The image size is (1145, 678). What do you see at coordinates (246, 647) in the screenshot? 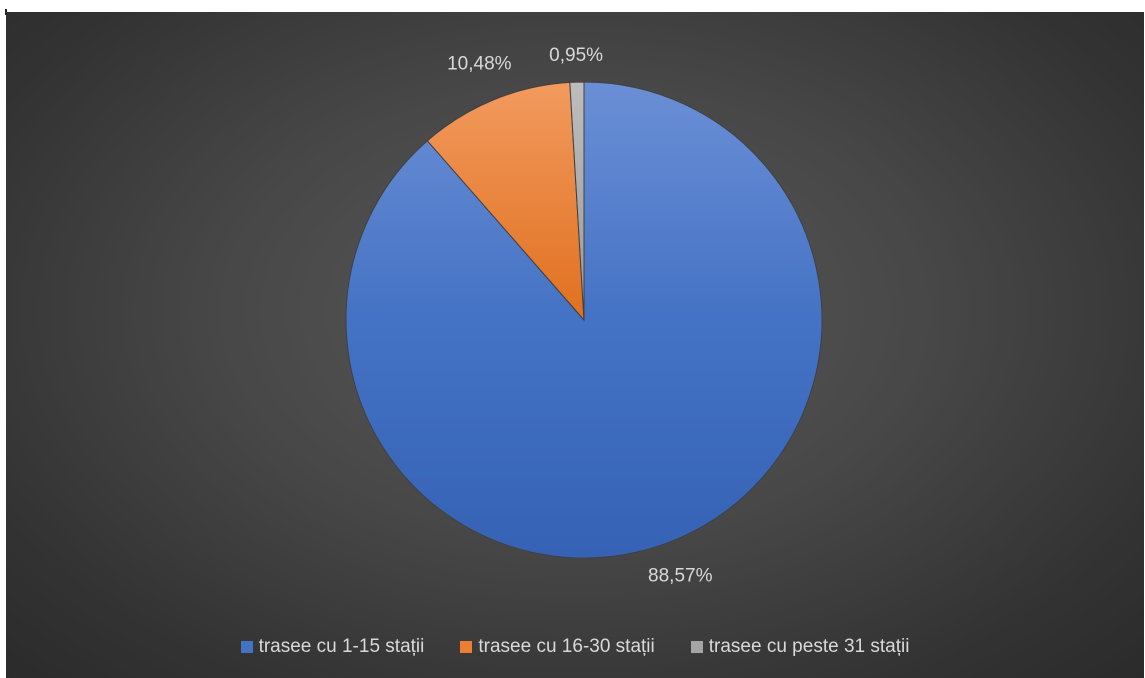
I see `legend-swatch-blue` at bounding box center [246, 647].